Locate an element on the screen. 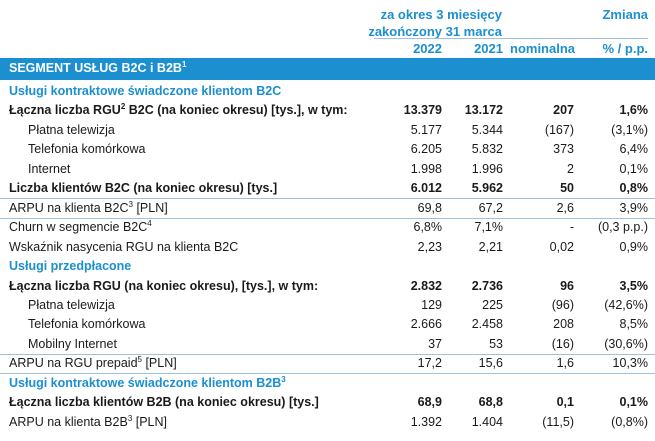 This screenshot has width=655, height=441. value-pct-change: (30,6%) is located at coordinates (626, 343).